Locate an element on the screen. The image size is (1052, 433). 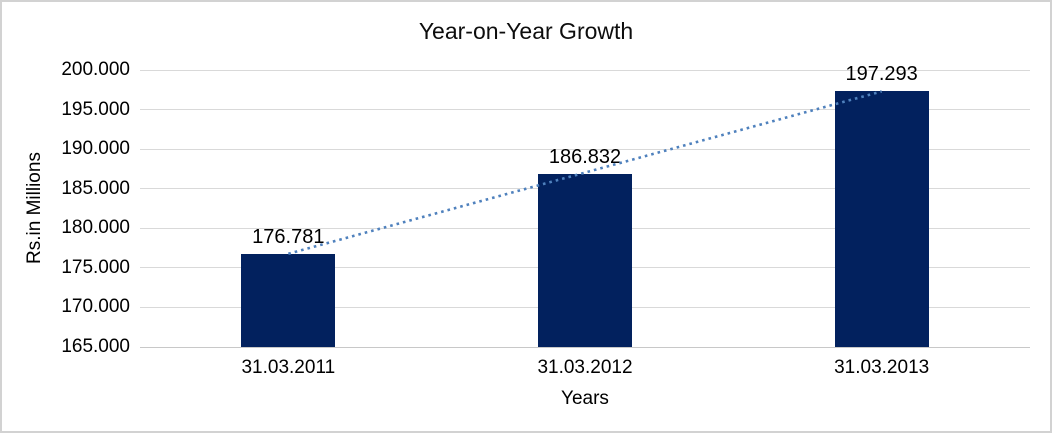
x-tick-label: 31.03.2012 is located at coordinates (585, 367).